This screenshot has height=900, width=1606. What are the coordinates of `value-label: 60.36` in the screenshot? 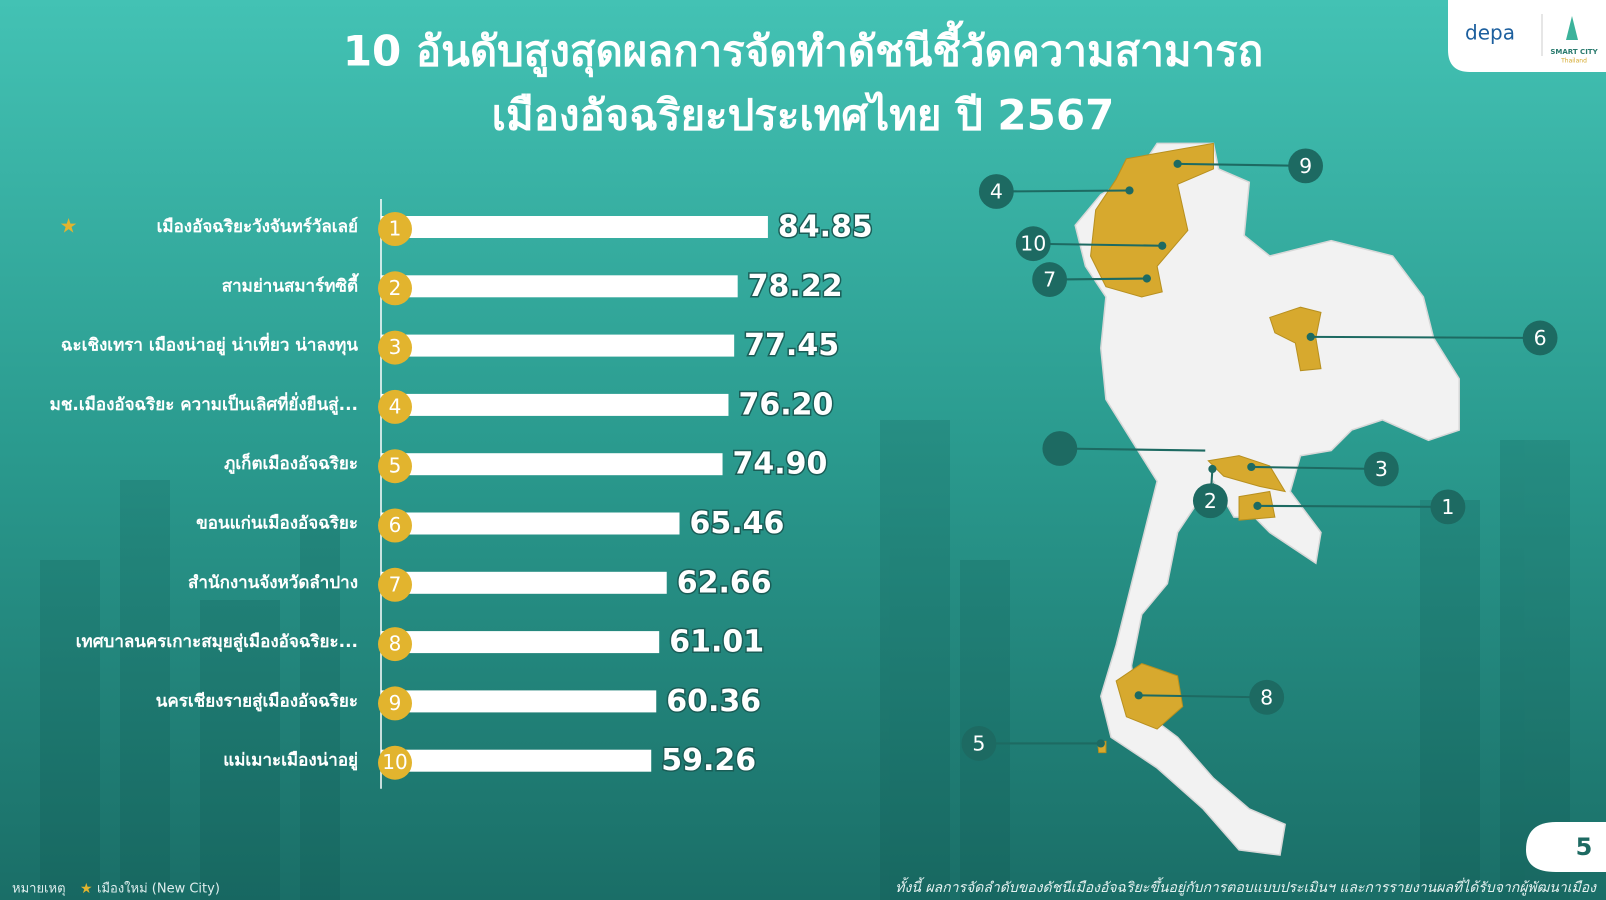 It's located at (713, 701).